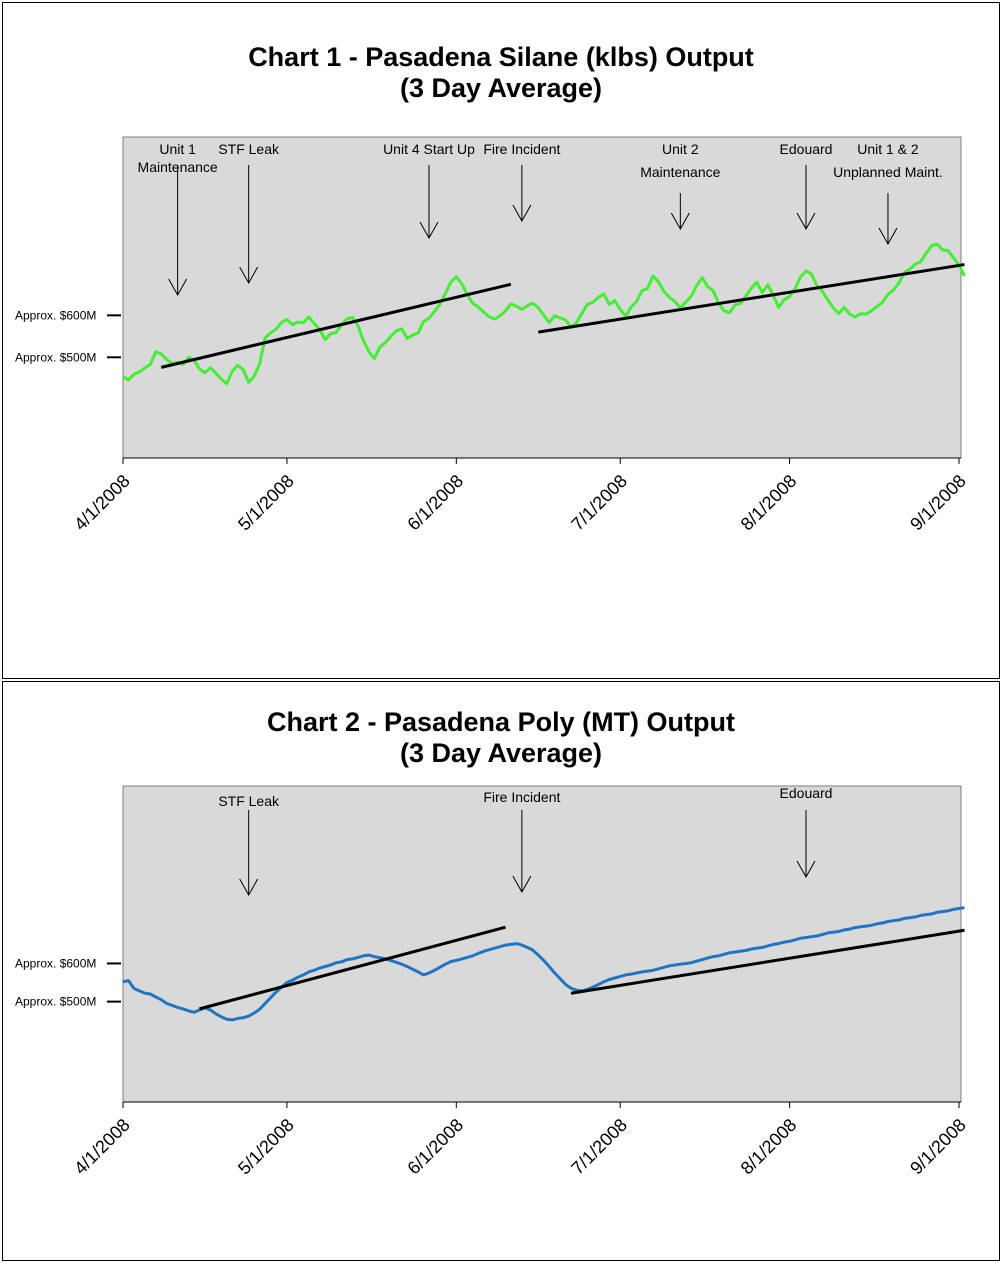 The height and width of the screenshot is (1263, 1004). What do you see at coordinates (501, 57) in the screenshot?
I see `chart-1-title-line-1: Chart 1 - Pasadena Silane (klbs) Output` at bounding box center [501, 57].